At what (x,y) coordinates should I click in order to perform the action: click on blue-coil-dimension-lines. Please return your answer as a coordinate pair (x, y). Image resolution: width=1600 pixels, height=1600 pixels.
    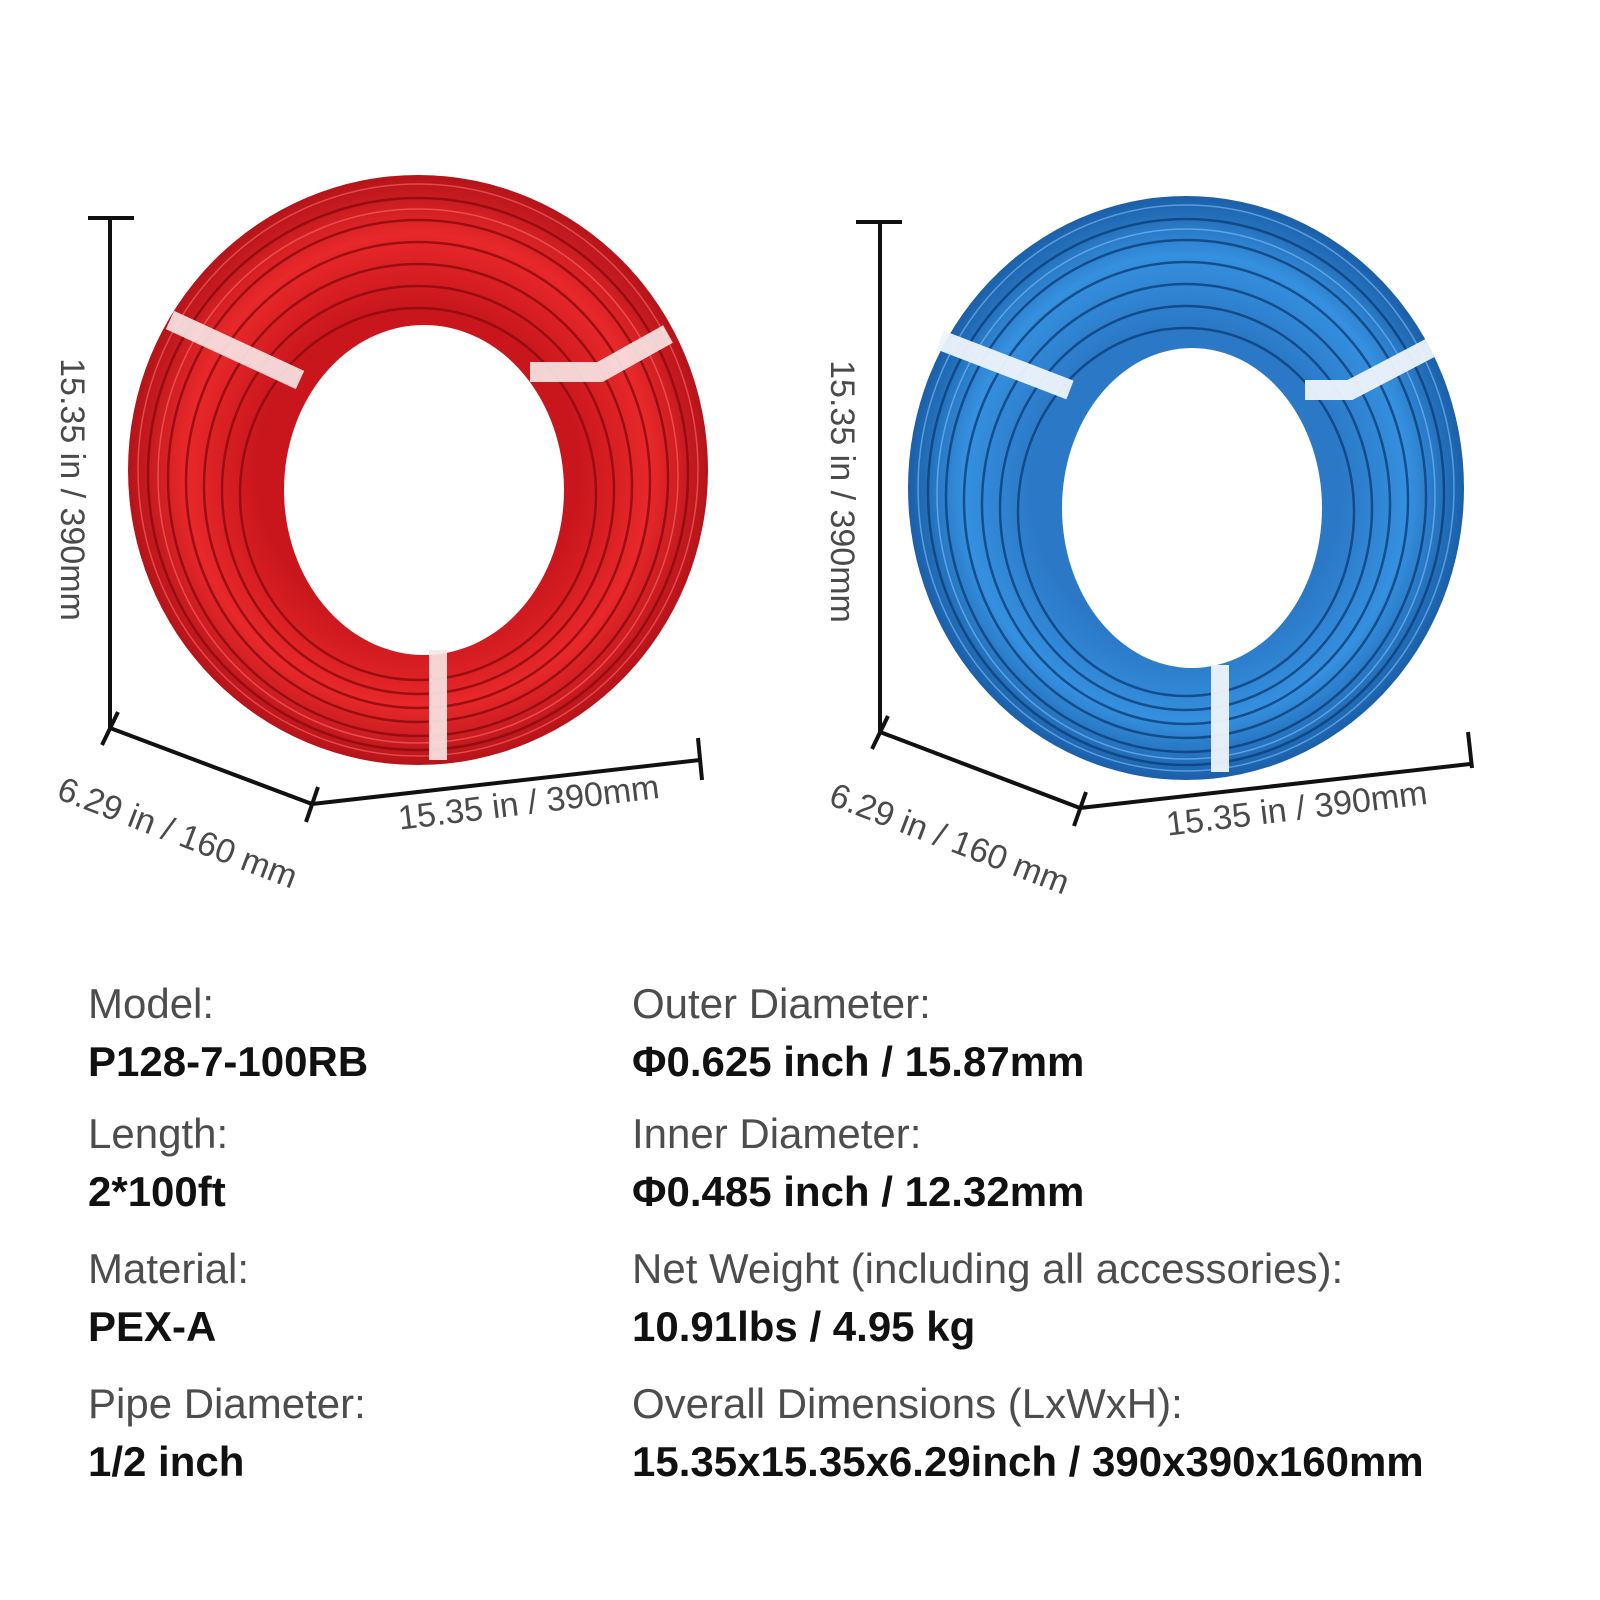
    Looking at the image, I should click on (1165, 523).